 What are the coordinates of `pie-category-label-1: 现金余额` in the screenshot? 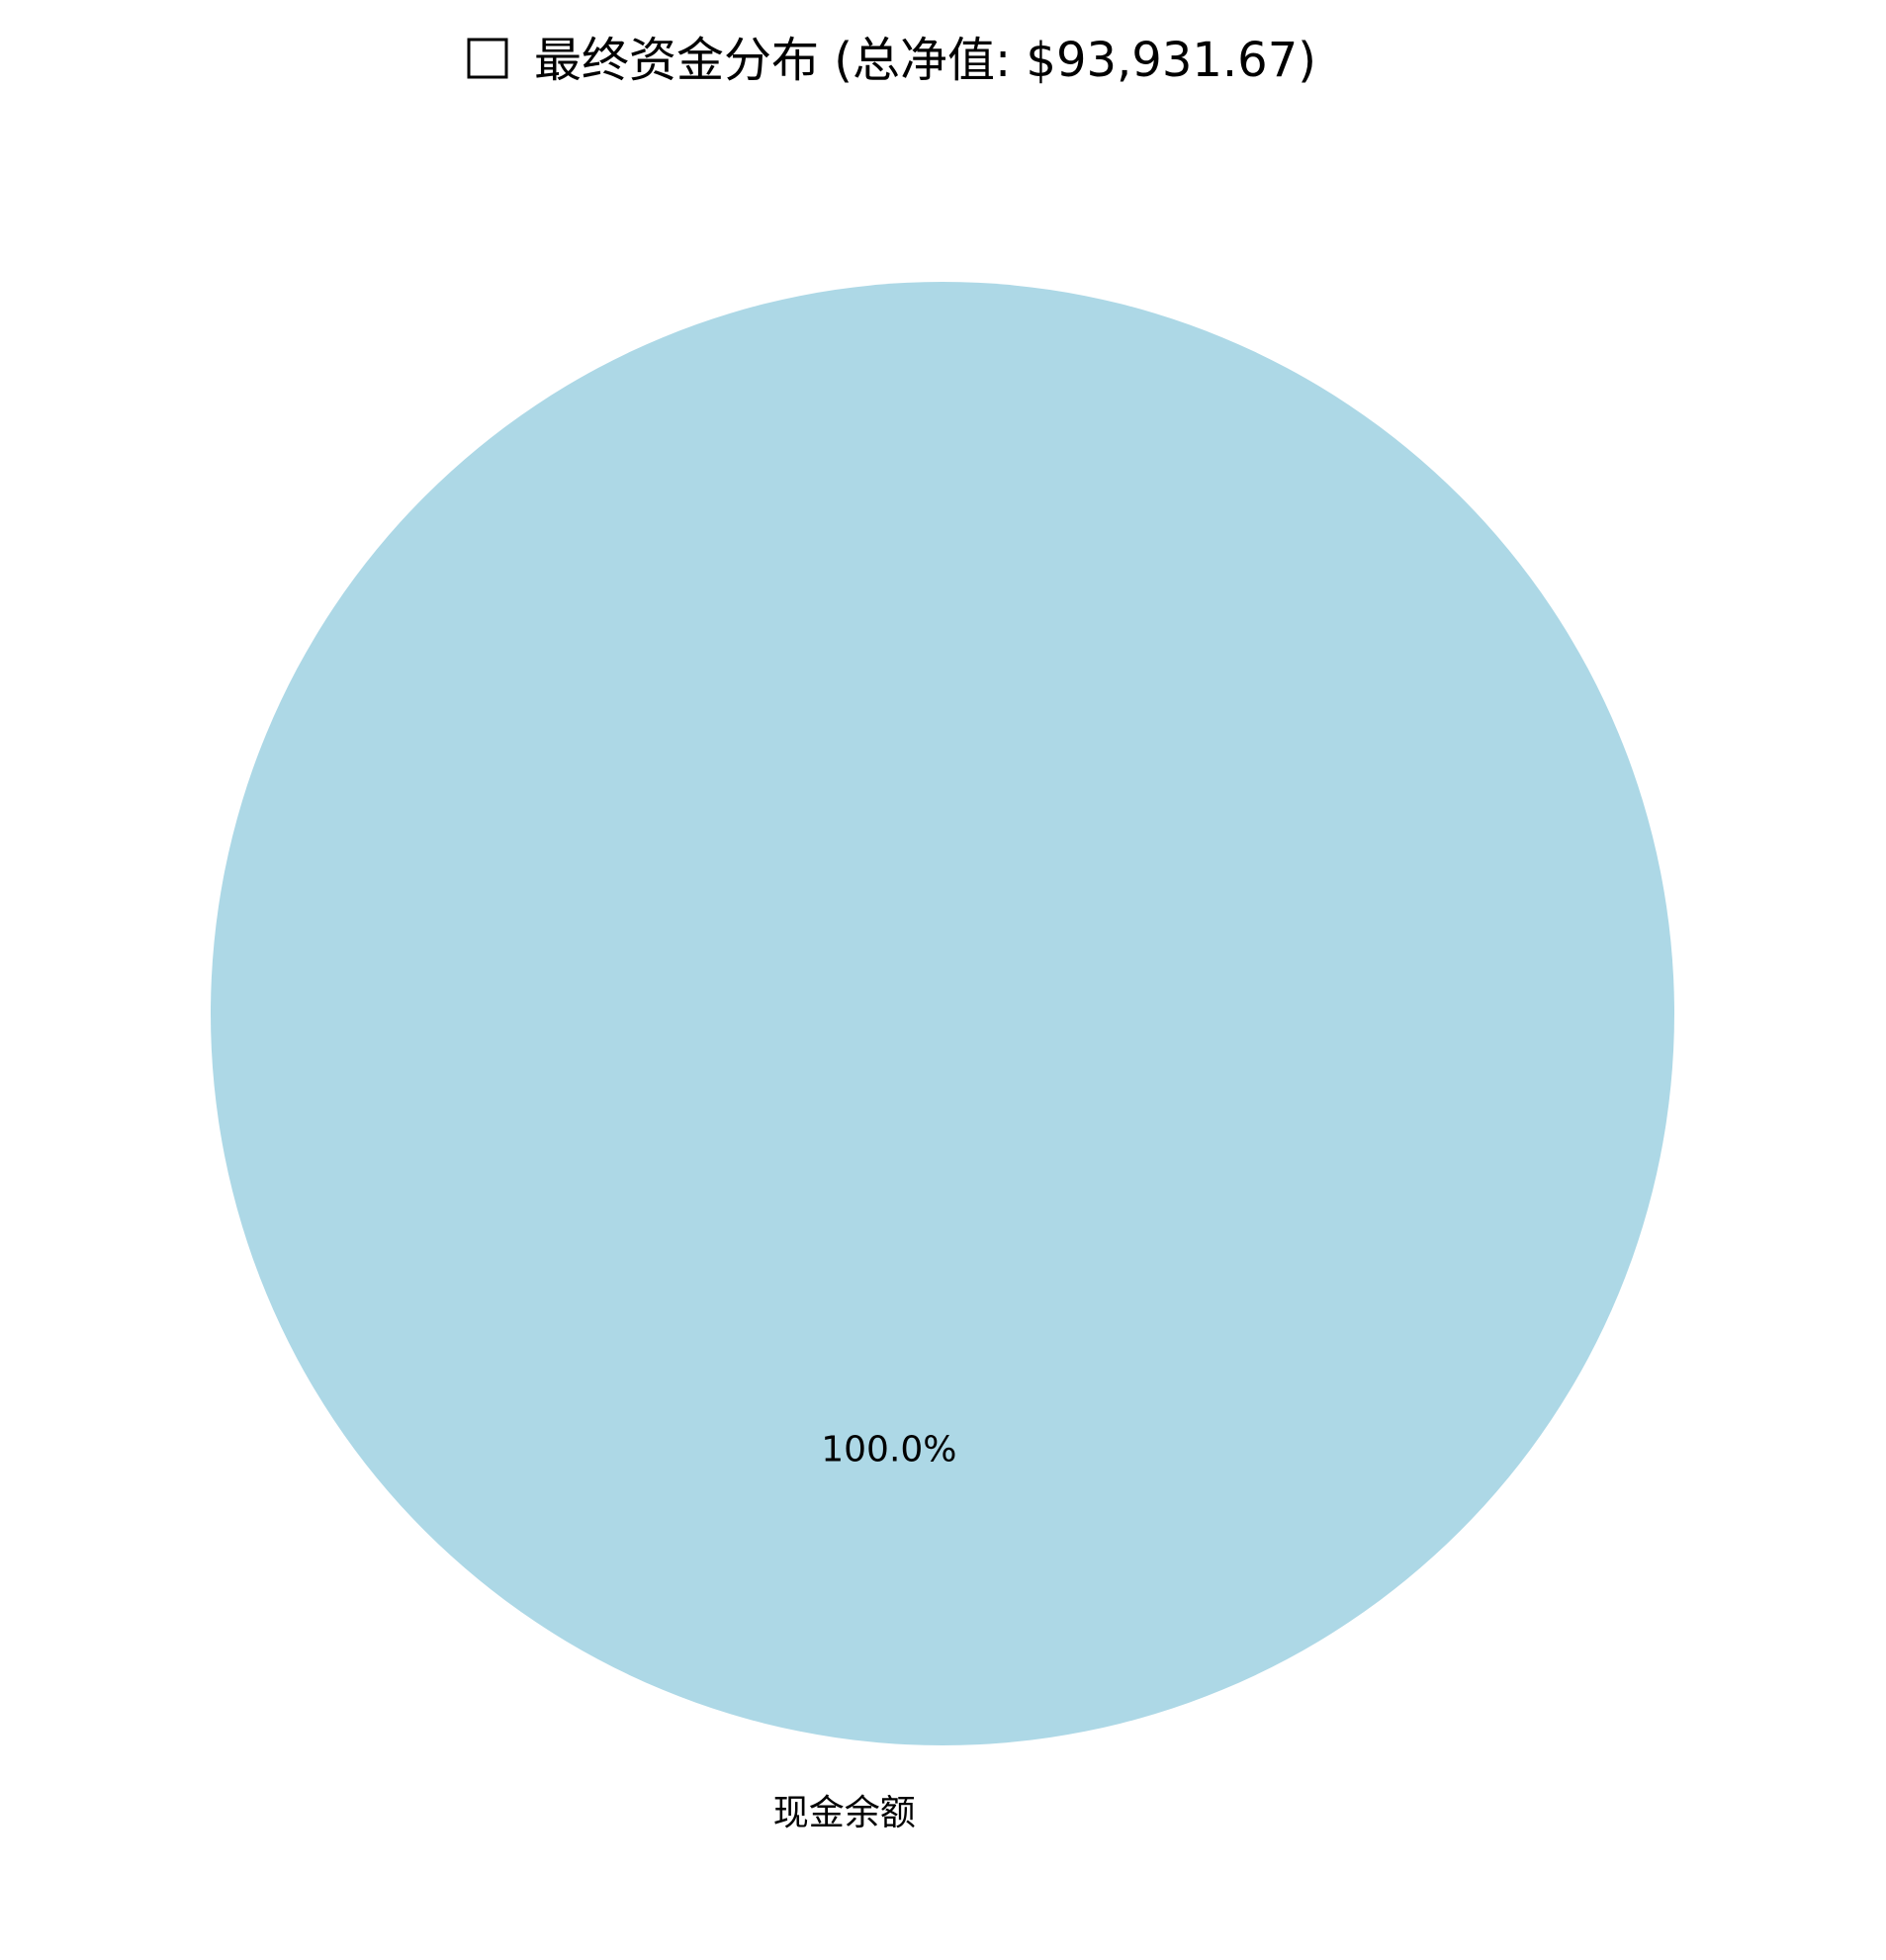 It's located at (844, 1813).